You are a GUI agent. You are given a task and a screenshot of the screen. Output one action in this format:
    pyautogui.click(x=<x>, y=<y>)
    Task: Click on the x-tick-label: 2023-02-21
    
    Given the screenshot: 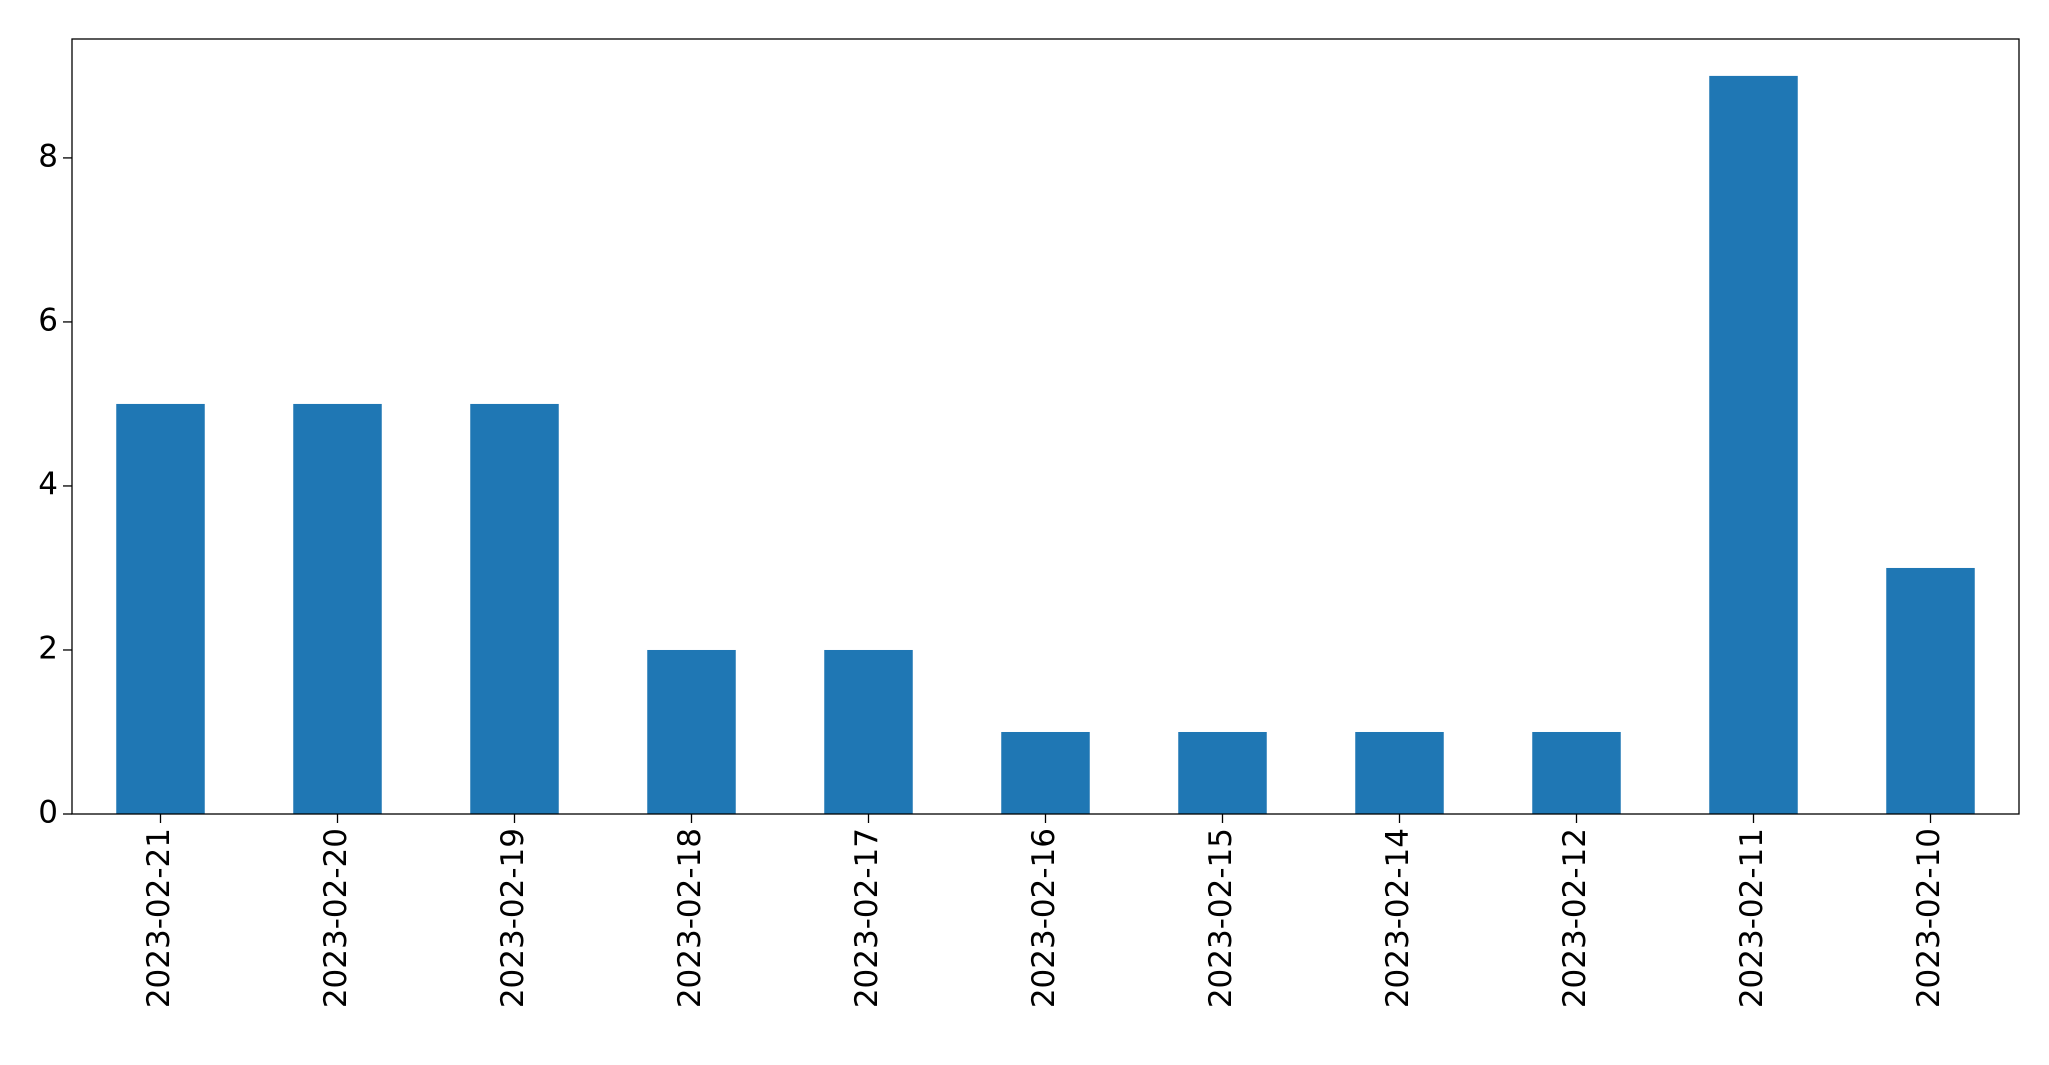 What is the action you would take?
    pyautogui.click(x=159, y=918)
    